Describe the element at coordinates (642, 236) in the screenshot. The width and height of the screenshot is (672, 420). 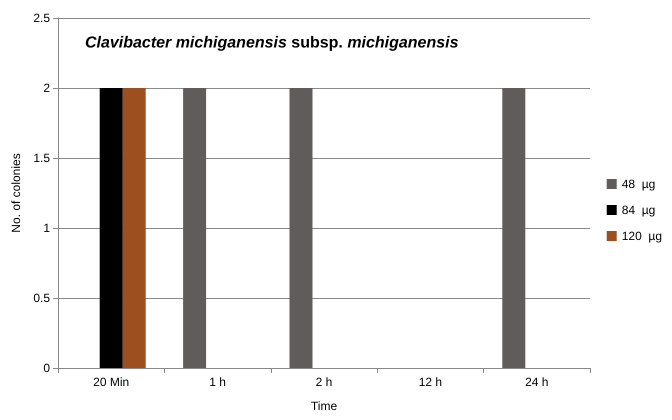
I see `legend-label: 120 µg` at that location.